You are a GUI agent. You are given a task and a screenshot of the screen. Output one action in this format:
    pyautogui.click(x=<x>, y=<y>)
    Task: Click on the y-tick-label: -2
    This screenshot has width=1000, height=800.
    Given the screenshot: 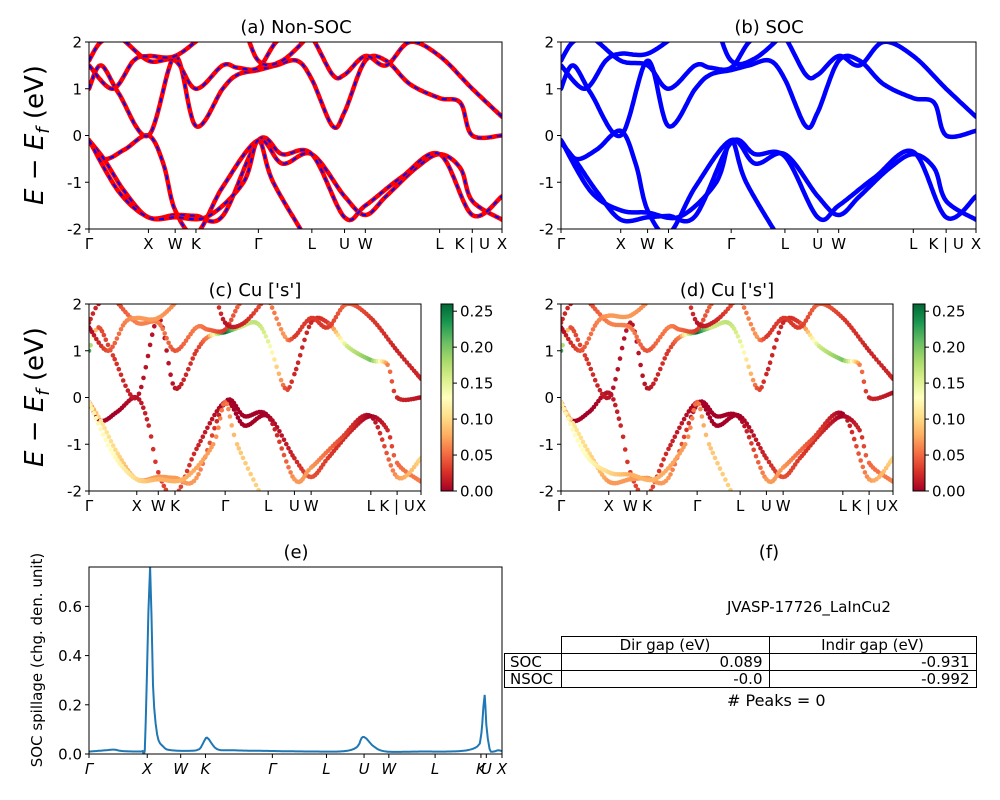 What is the action you would take?
    pyautogui.click(x=74, y=492)
    